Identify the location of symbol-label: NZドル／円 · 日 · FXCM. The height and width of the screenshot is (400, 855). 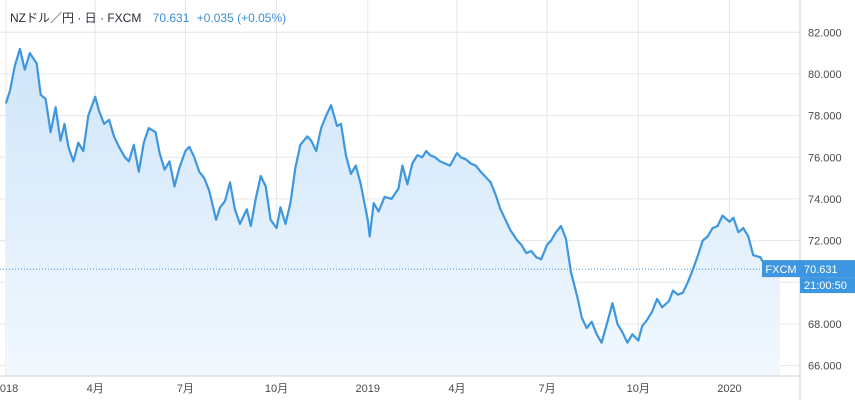
(76, 18).